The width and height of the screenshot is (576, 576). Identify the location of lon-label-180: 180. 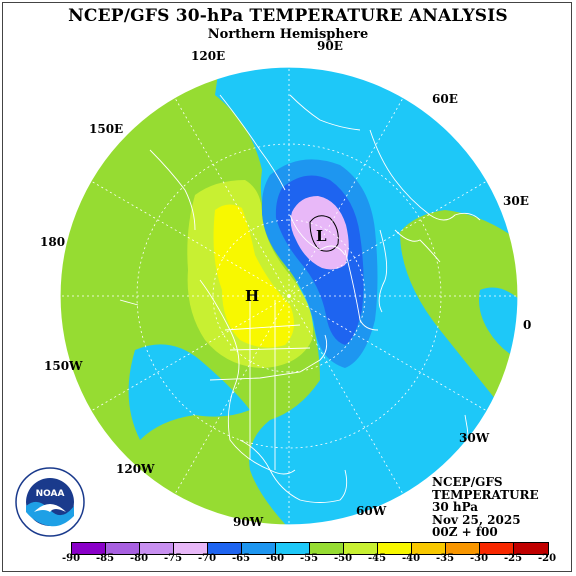
(53, 242).